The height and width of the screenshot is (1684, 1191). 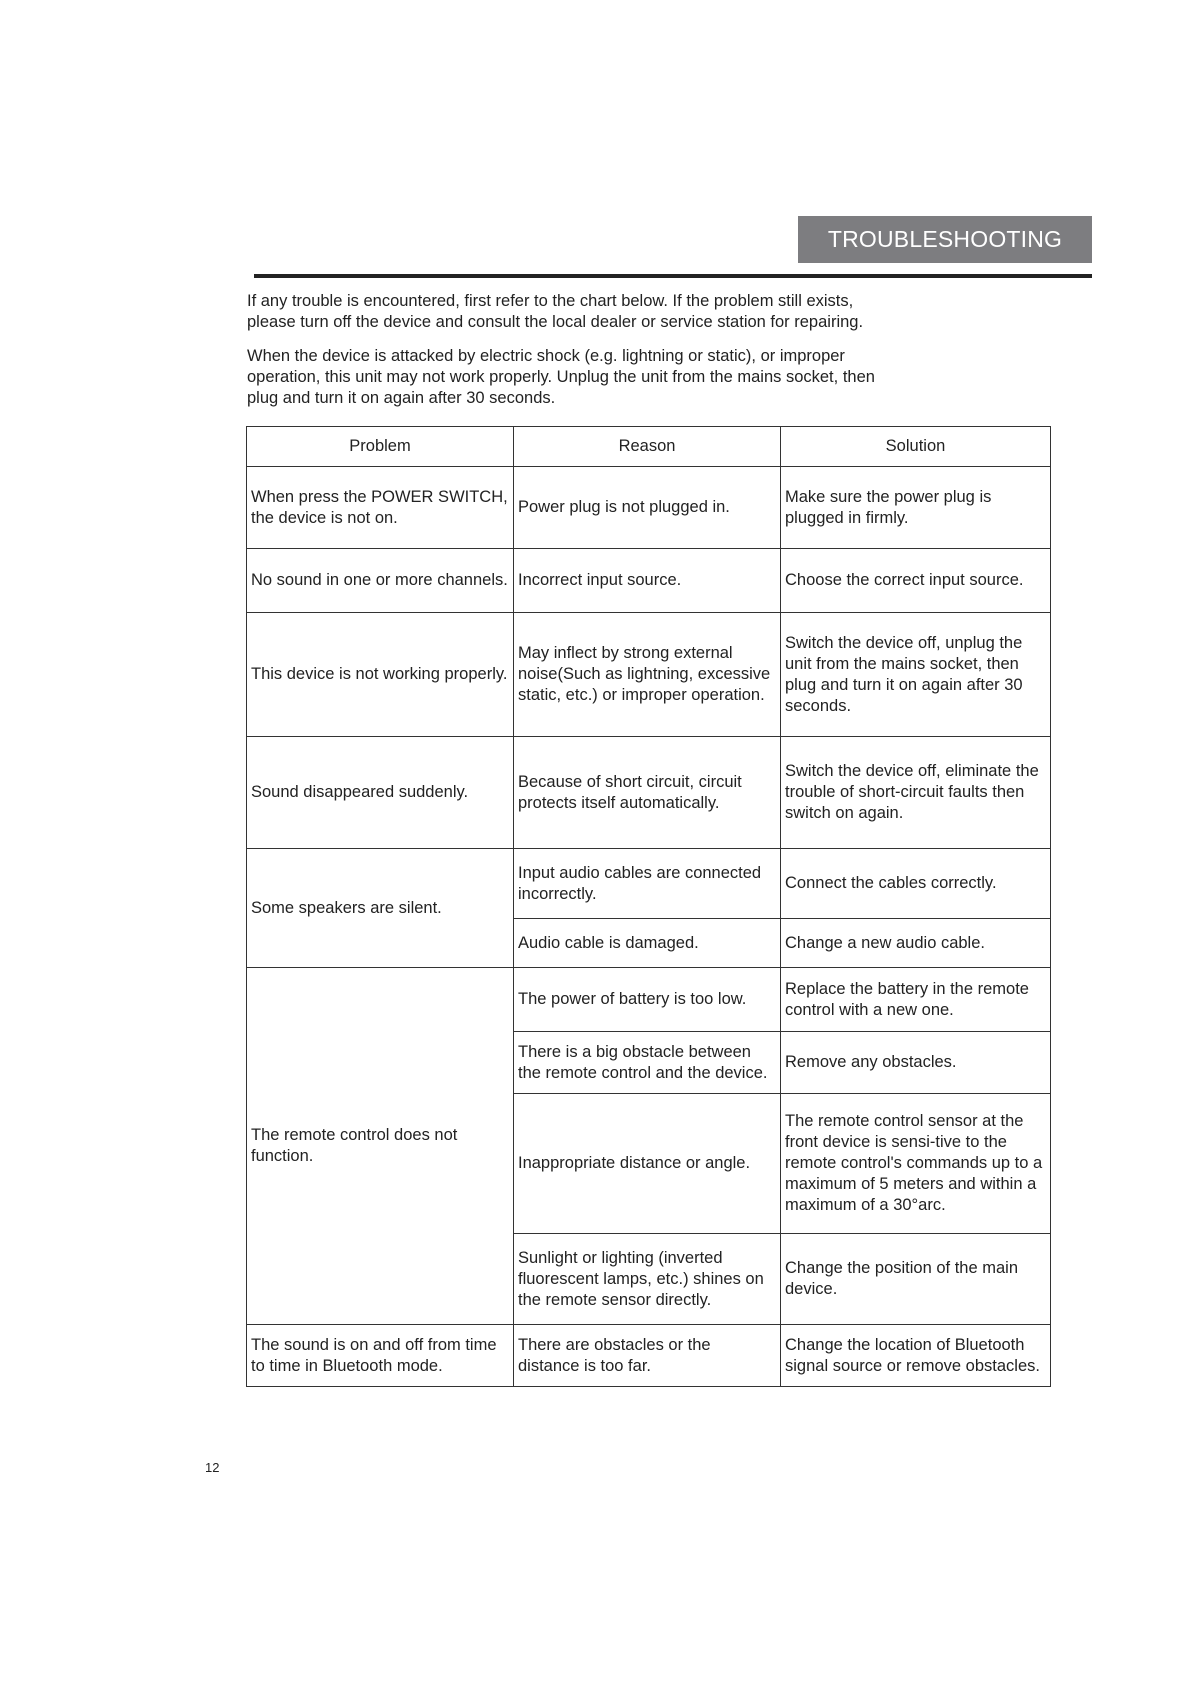 I want to click on page-number: 12, so click(x=212, y=1467).